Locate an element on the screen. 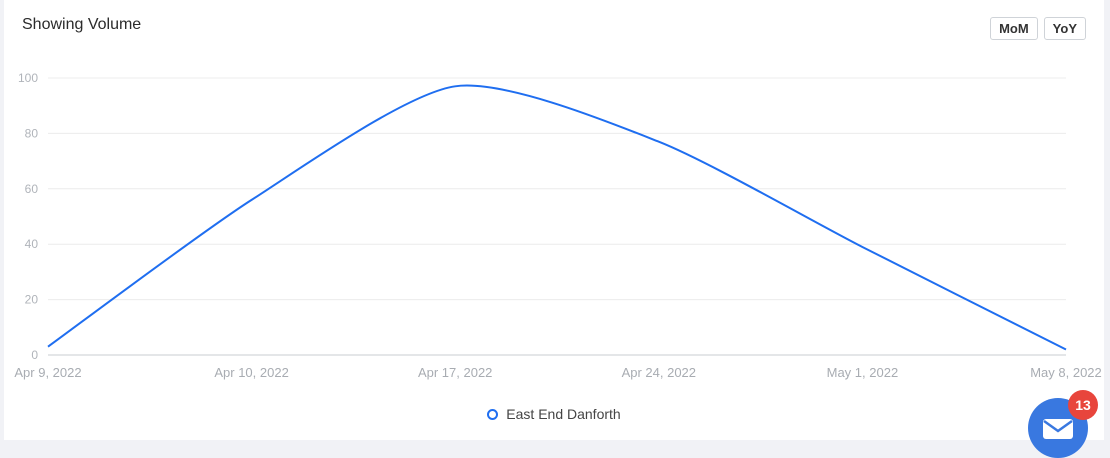 This screenshot has width=1110, height=458. y-tick-label: 0 is located at coordinates (34, 355).